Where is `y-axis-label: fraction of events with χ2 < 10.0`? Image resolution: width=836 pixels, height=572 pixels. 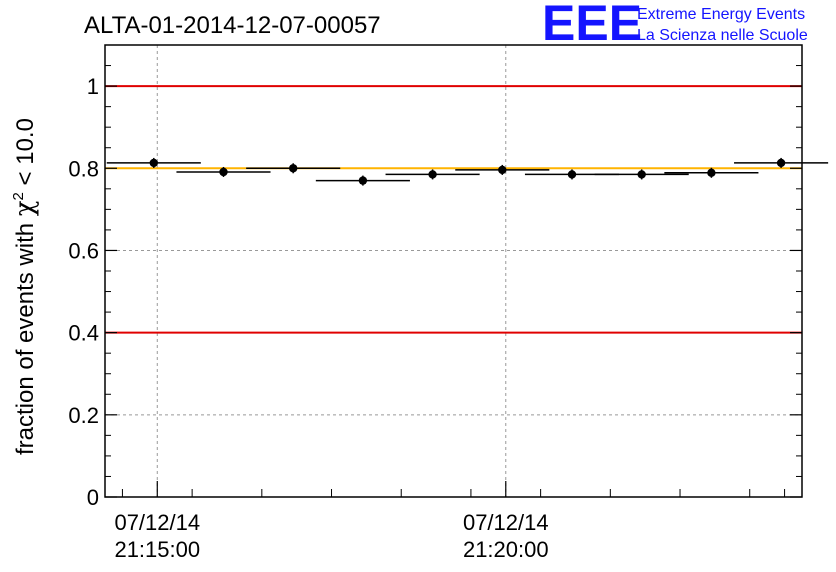 y-axis-label: fraction of events with χ2 < 10.0 is located at coordinates (25, 286).